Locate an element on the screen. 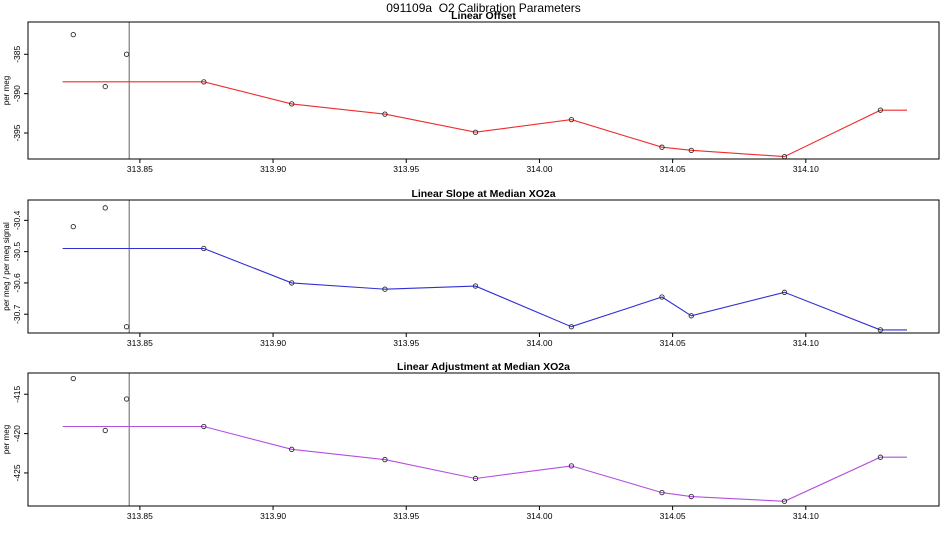 This screenshot has width=950, height=550. panel-0-x-tick-label: 313.85 is located at coordinates (140, 169).